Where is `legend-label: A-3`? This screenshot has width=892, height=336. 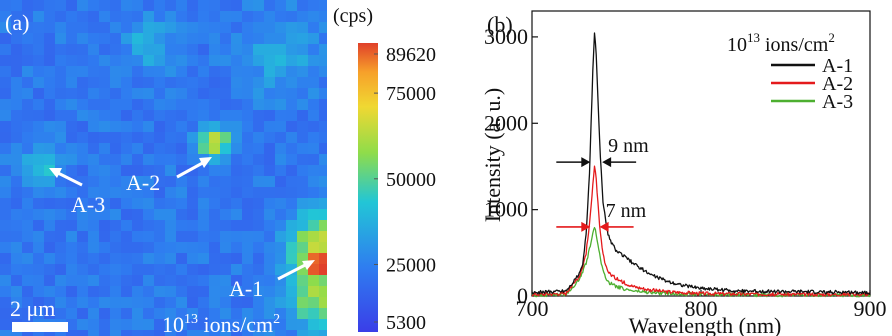 legend-label: A-3 is located at coordinates (837, 102).